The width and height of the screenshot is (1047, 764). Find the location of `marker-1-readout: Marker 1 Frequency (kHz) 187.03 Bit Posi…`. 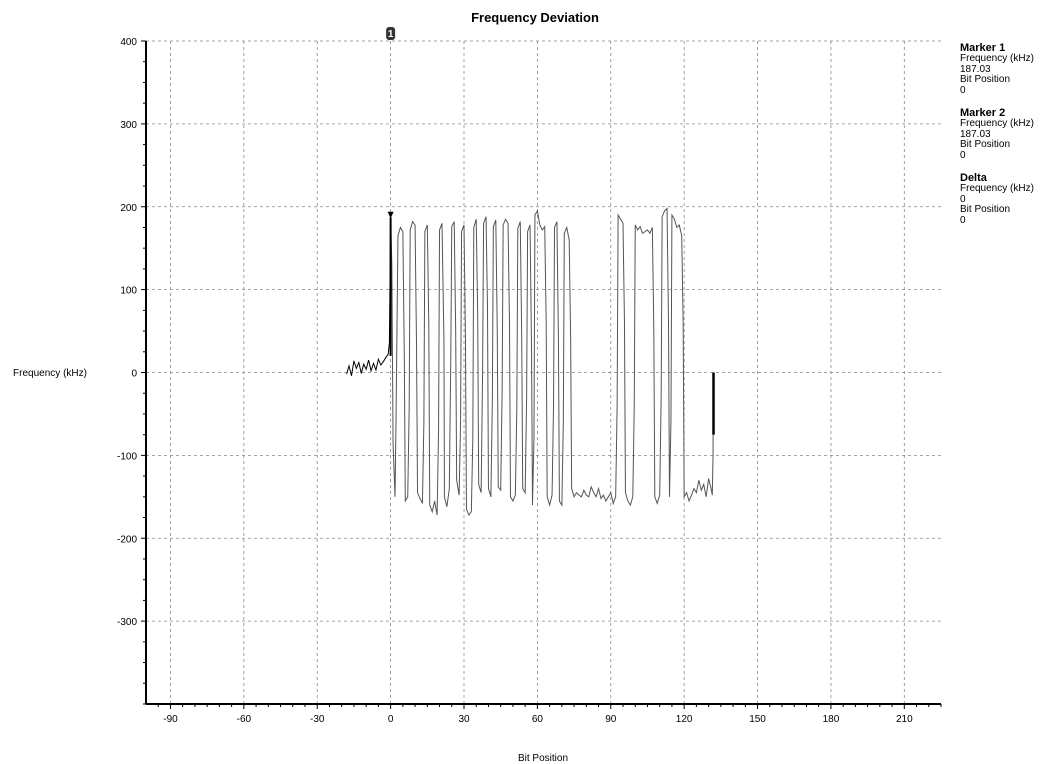

marker-1-readout: Marker 1 Frequency (kHz) 187.03 Bit Posi… is located at coordinates (1003, 69).